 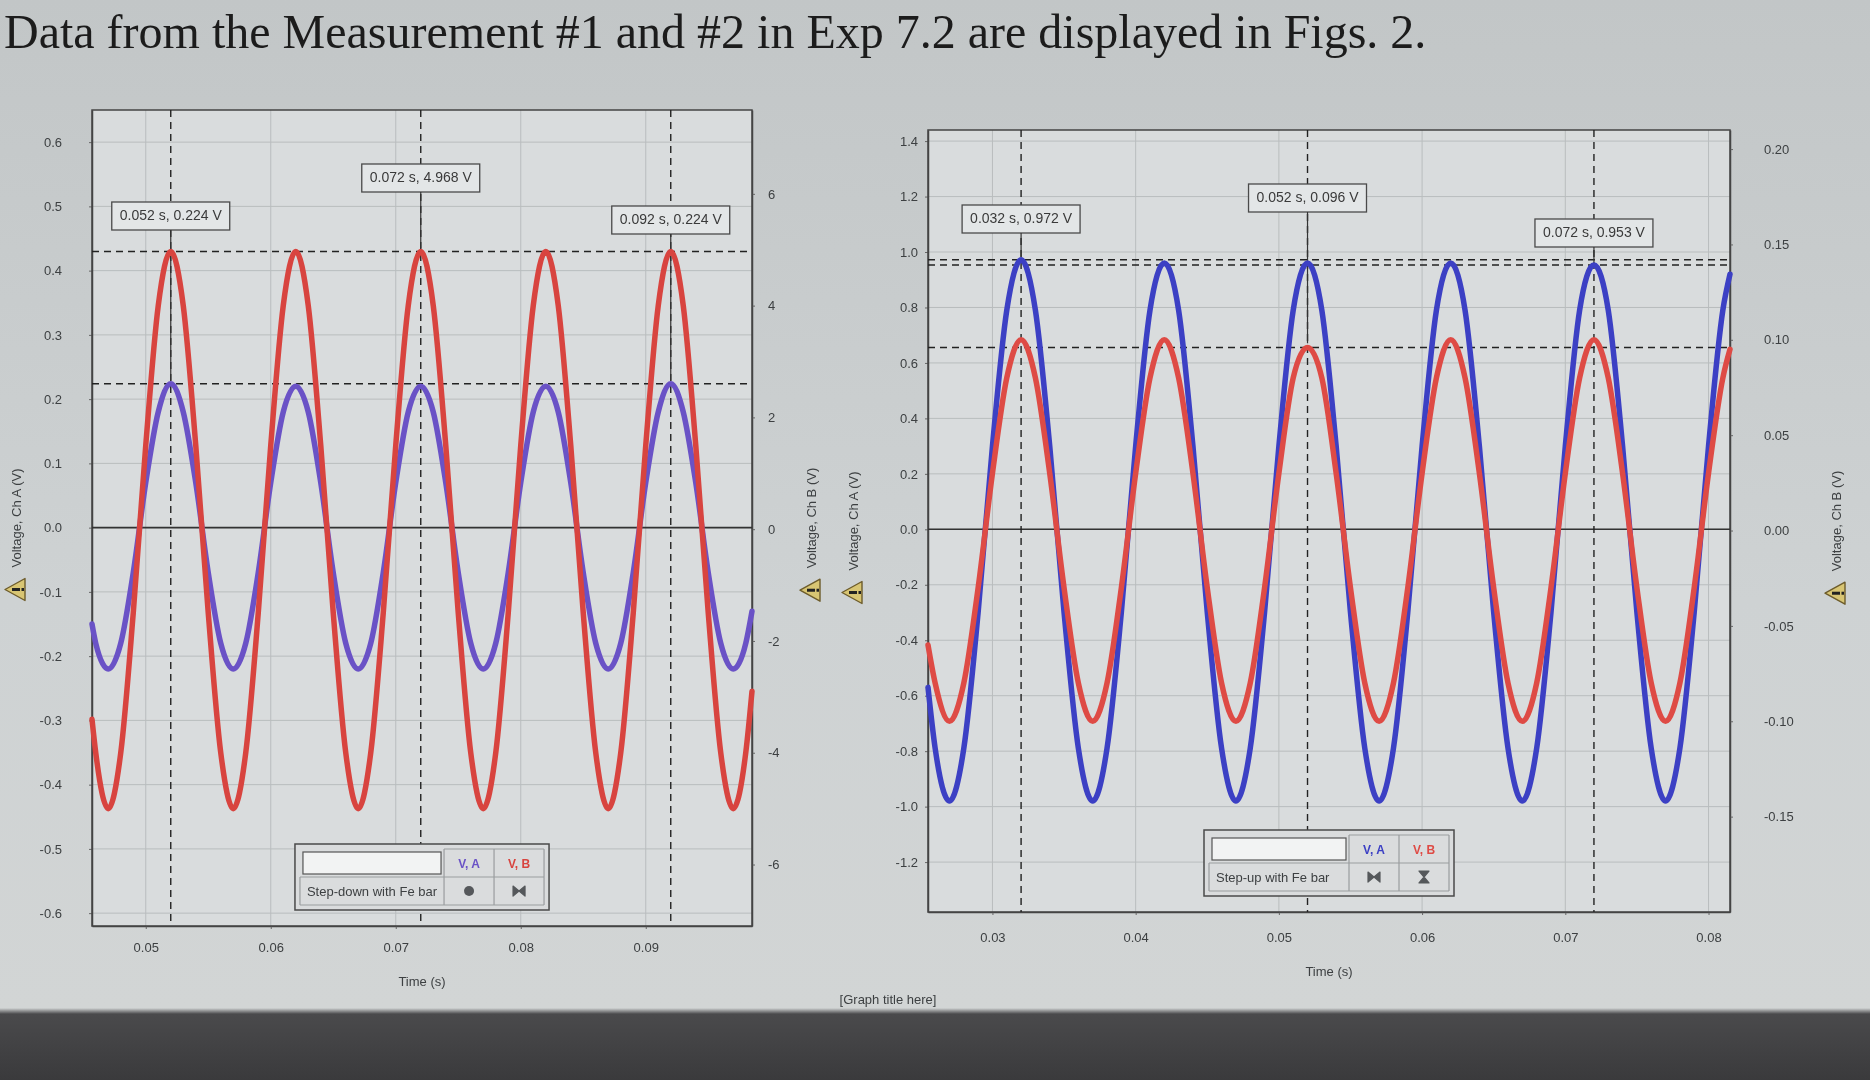 What do you see at coordinates (671, 219) in the screenshot?
I see `annotation: 0.092 s, 0.224 V` at bounding box center [671, 219].